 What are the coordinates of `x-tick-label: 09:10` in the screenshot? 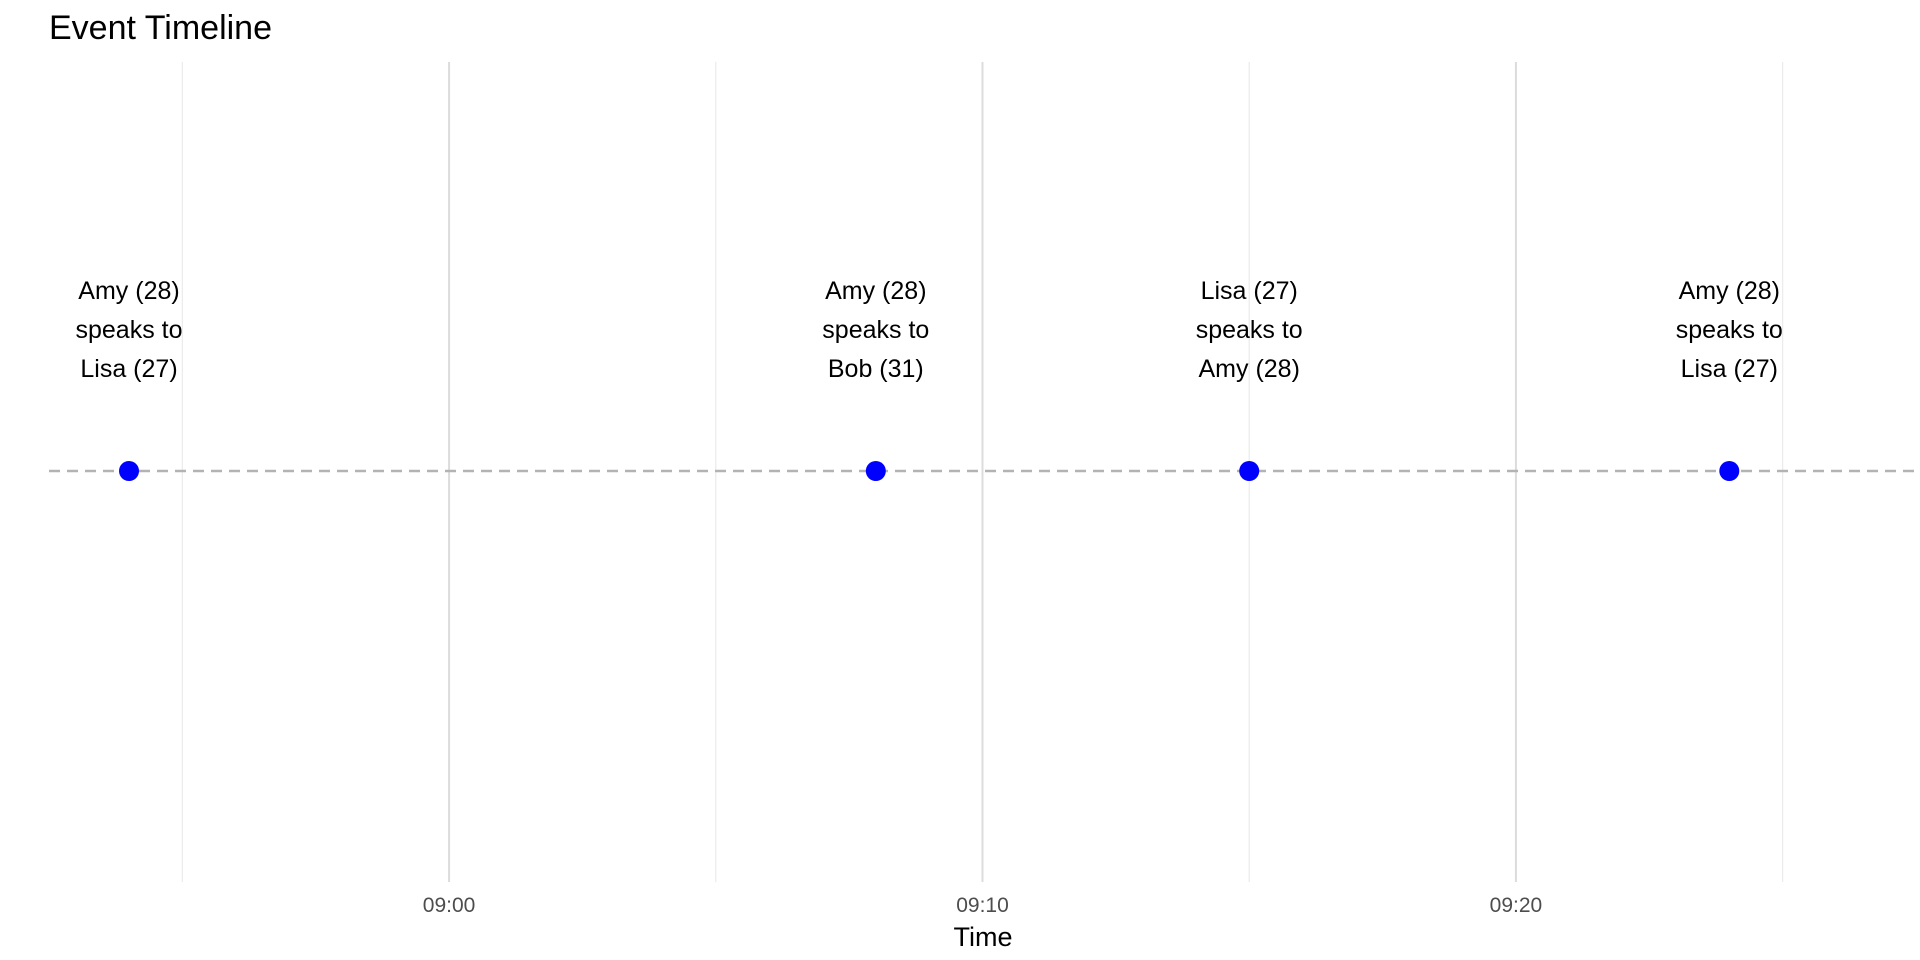 It's located at (982, 905).